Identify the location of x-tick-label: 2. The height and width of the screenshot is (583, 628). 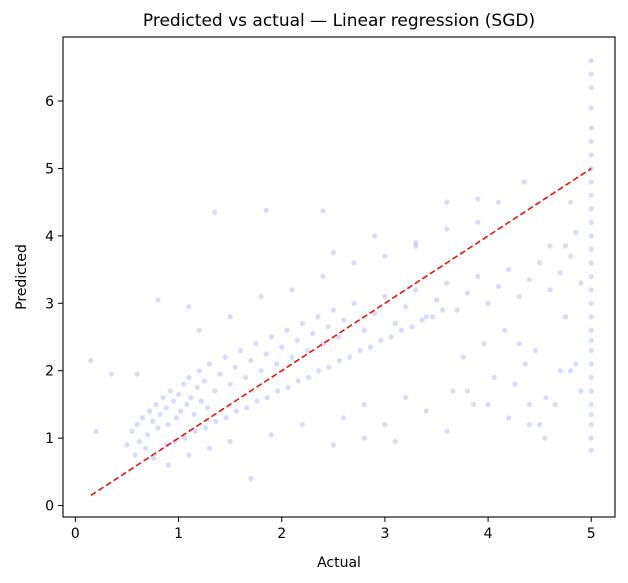
(281, 534).